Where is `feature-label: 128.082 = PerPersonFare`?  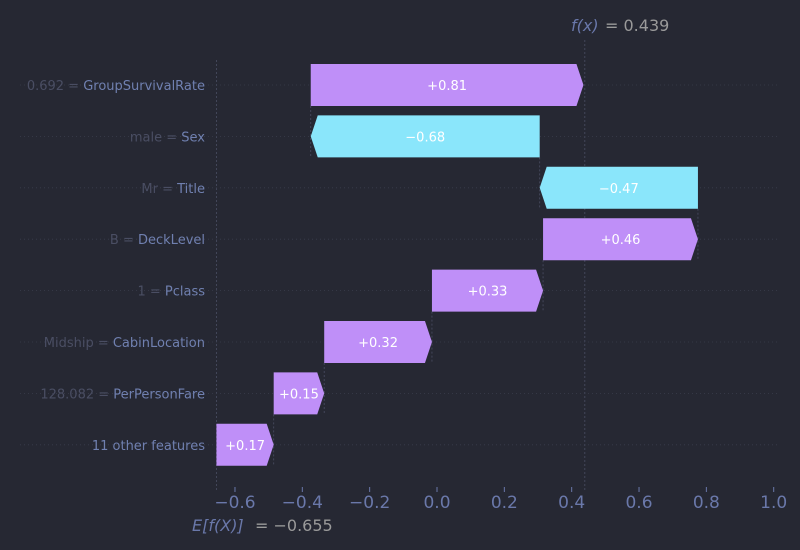
feature-label: 128.082 = PerPersonFare is located at coordinates (122, 394).